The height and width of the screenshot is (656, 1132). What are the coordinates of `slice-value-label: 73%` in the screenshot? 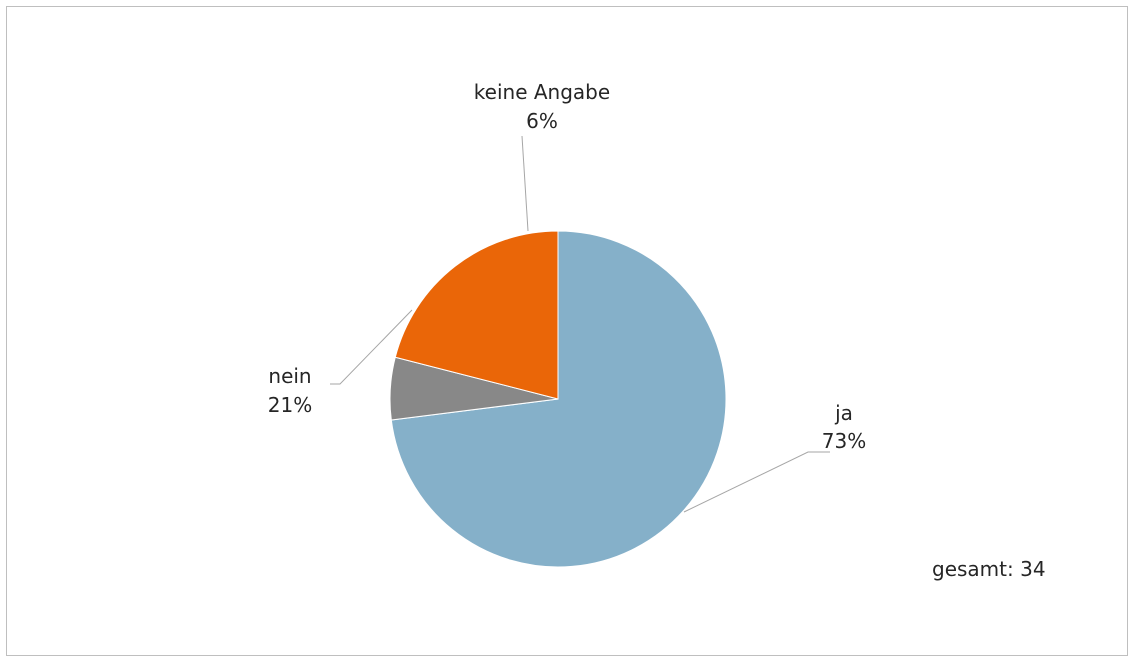 It's located at (844, 441).